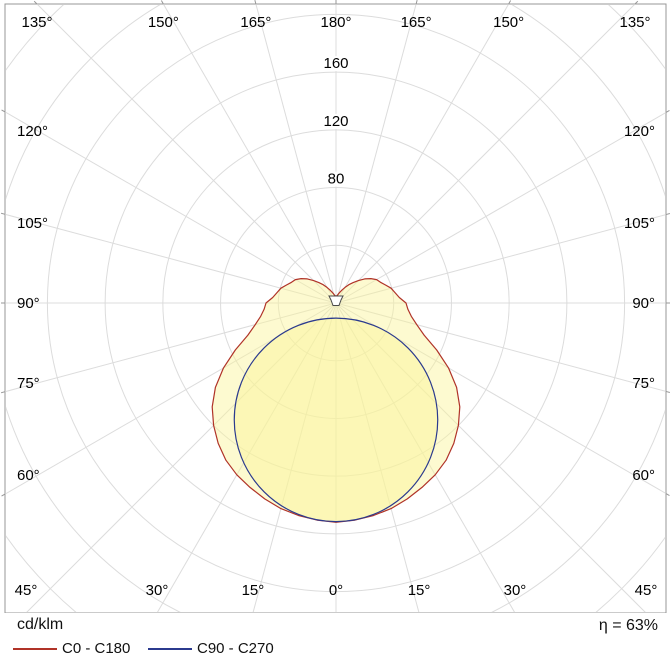 The height and width of the screenshot is (663, 672). What do you see at coordinates (336, 649) in the screenshot?
I see `legend: C0 - C180 C90 - C270` at bounding box center [336, 649].